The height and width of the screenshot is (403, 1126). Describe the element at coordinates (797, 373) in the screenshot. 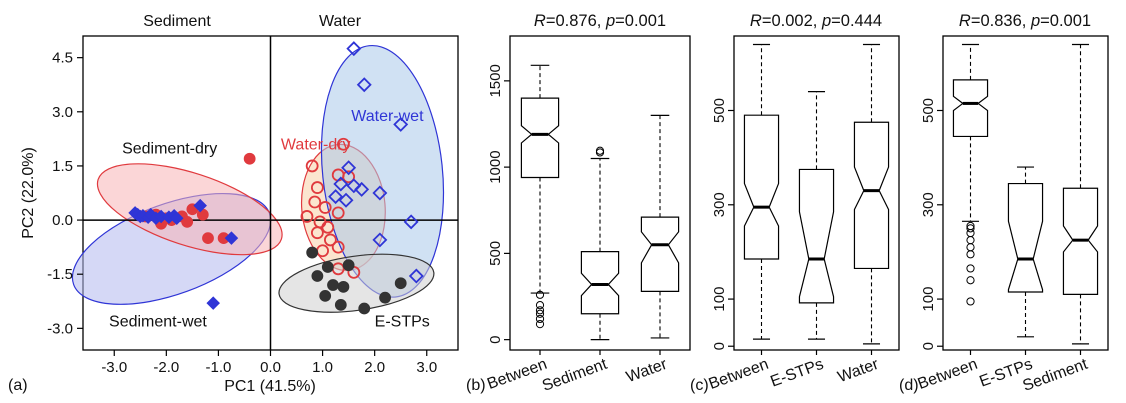

I see `category-label-e-stps: E-STPs` at that location.